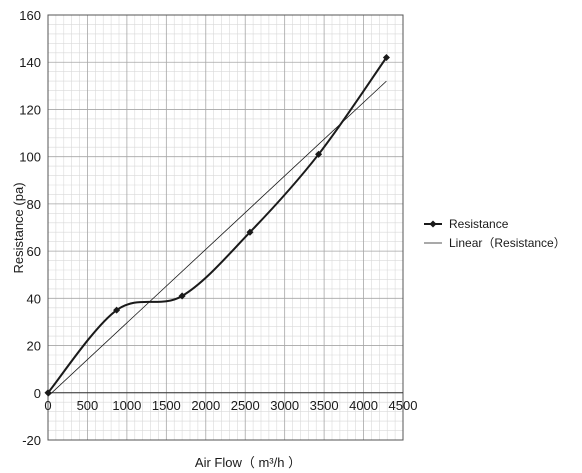  Describe the element at coordinates (34, 204) in the screenshot. I see `y-tick-label: 80` at that location.